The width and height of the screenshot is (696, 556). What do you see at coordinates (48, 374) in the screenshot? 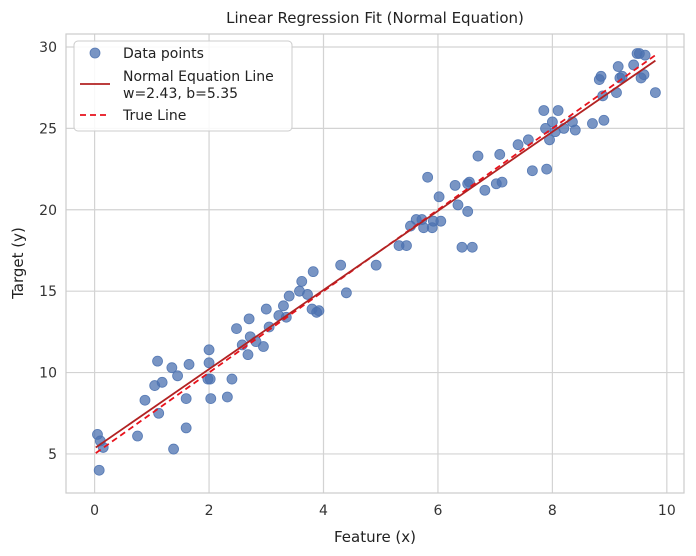
I see `y-tick-label: 10` at bounding box center [48, 374].